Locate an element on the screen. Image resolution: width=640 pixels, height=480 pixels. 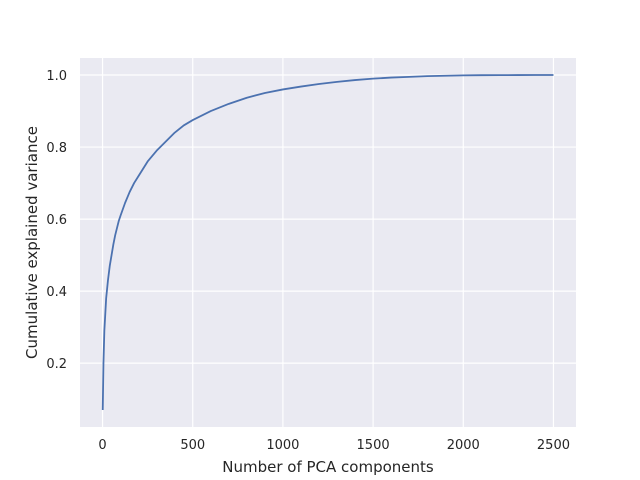
x-tick-label: 500 is located at coordinates (192, 445).